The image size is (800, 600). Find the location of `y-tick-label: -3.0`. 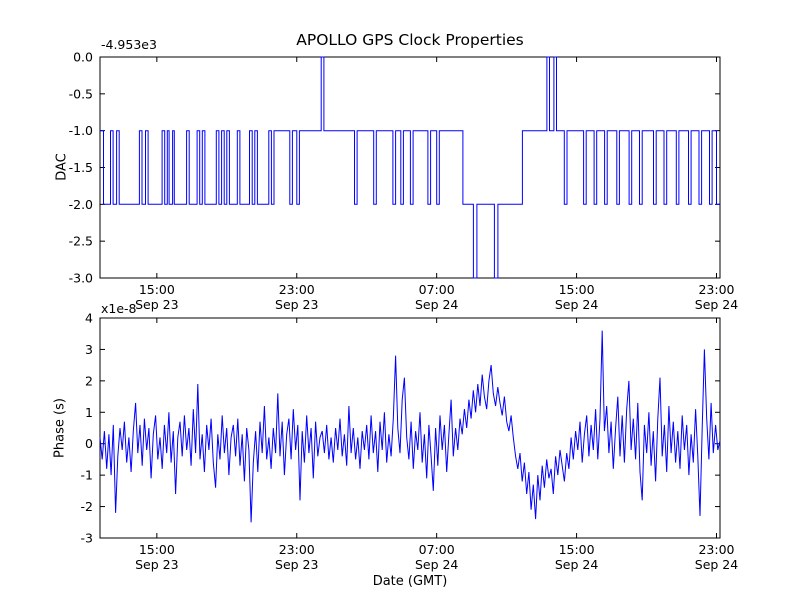

y-tick-label: -3.0 is located at coordinates (81, 278).